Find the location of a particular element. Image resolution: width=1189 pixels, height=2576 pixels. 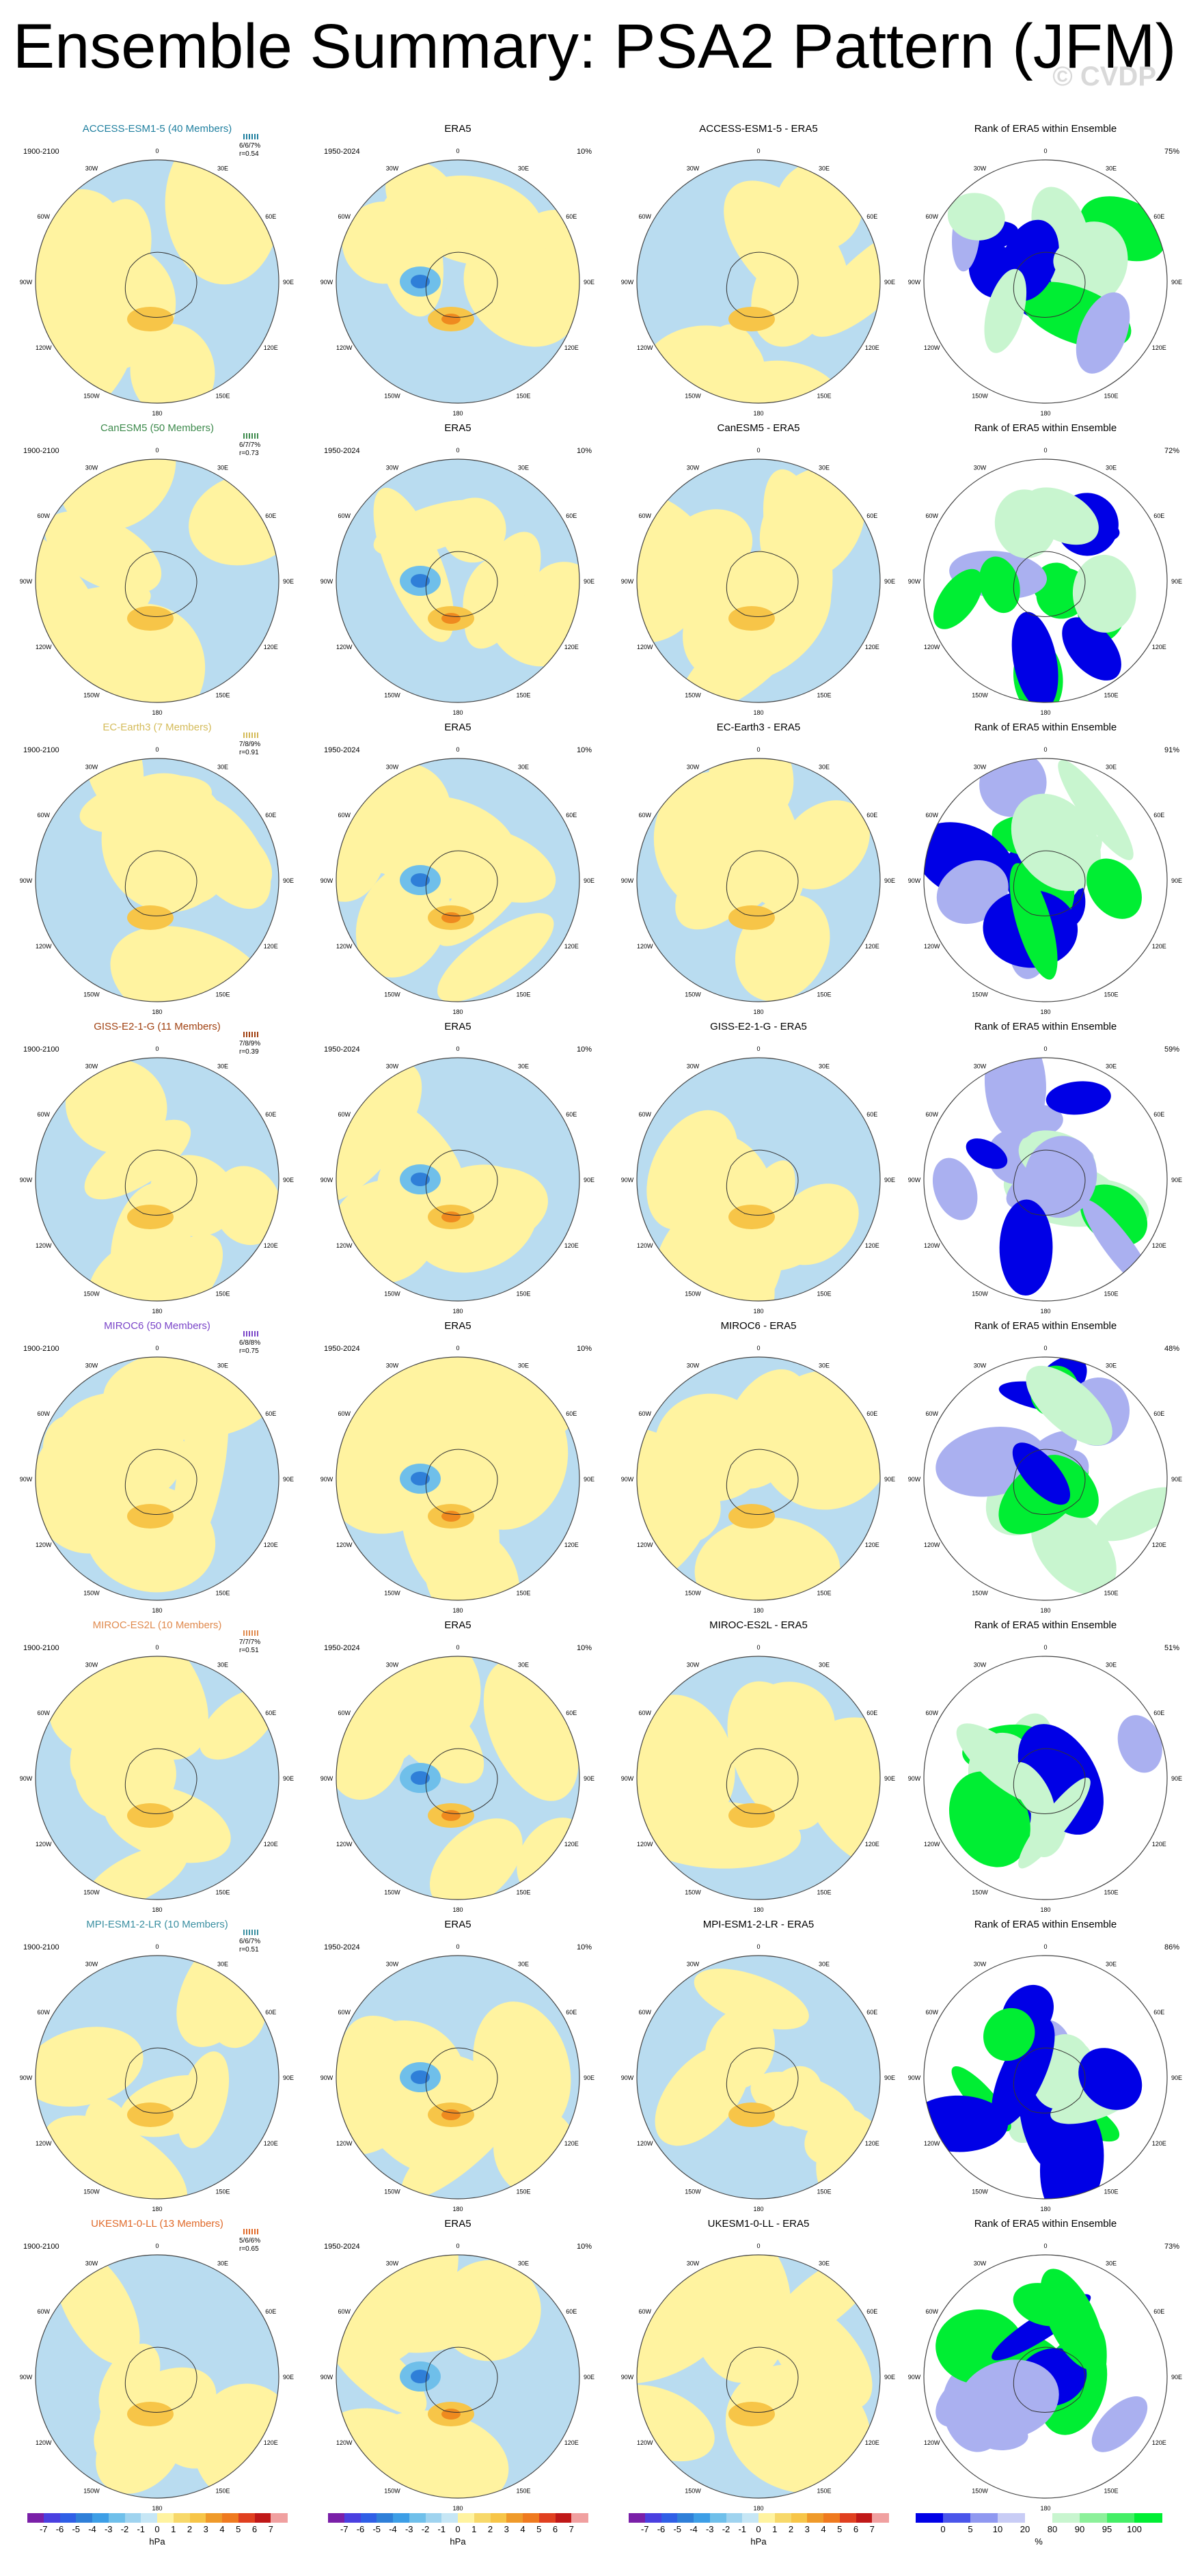

panel-title: CanESM5 - ERA5 is located at coordinates (758, 428).